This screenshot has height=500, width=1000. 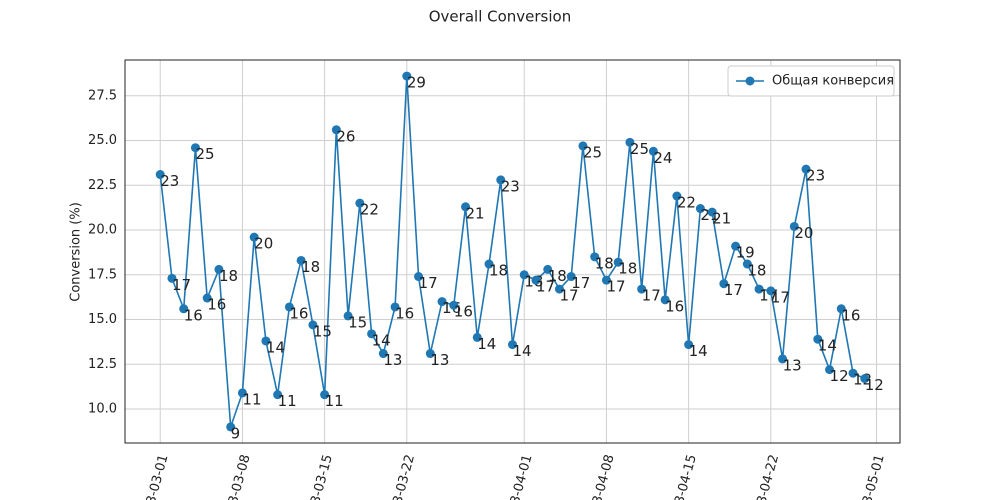 What do you see at coordinates (662, 158) in the screenshot?
I see `data-label: 24` at bounding box center [662, 158].